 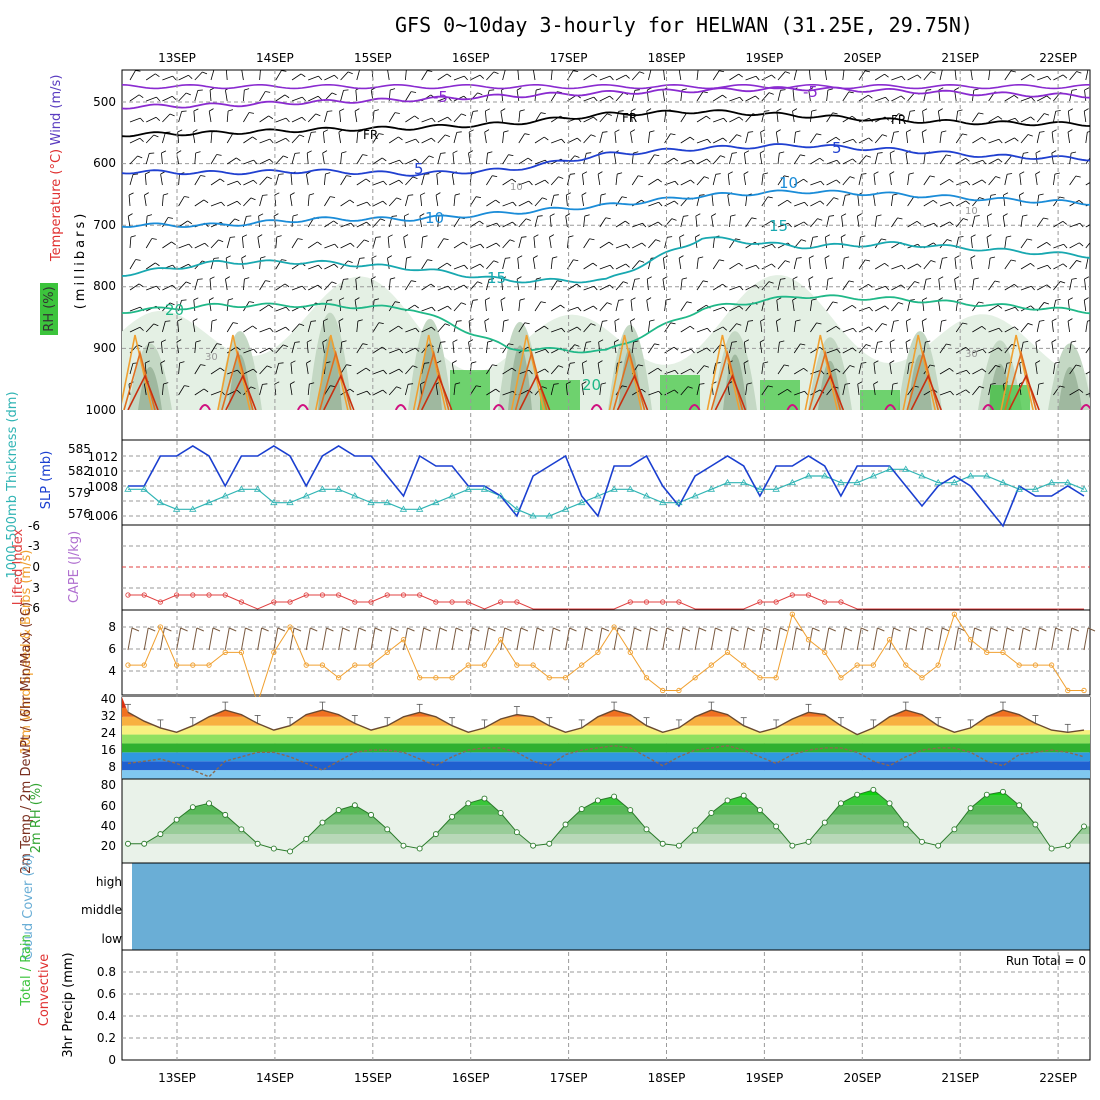 I want to click on cloud-level-middle: middle, so click(x=101, y=910).